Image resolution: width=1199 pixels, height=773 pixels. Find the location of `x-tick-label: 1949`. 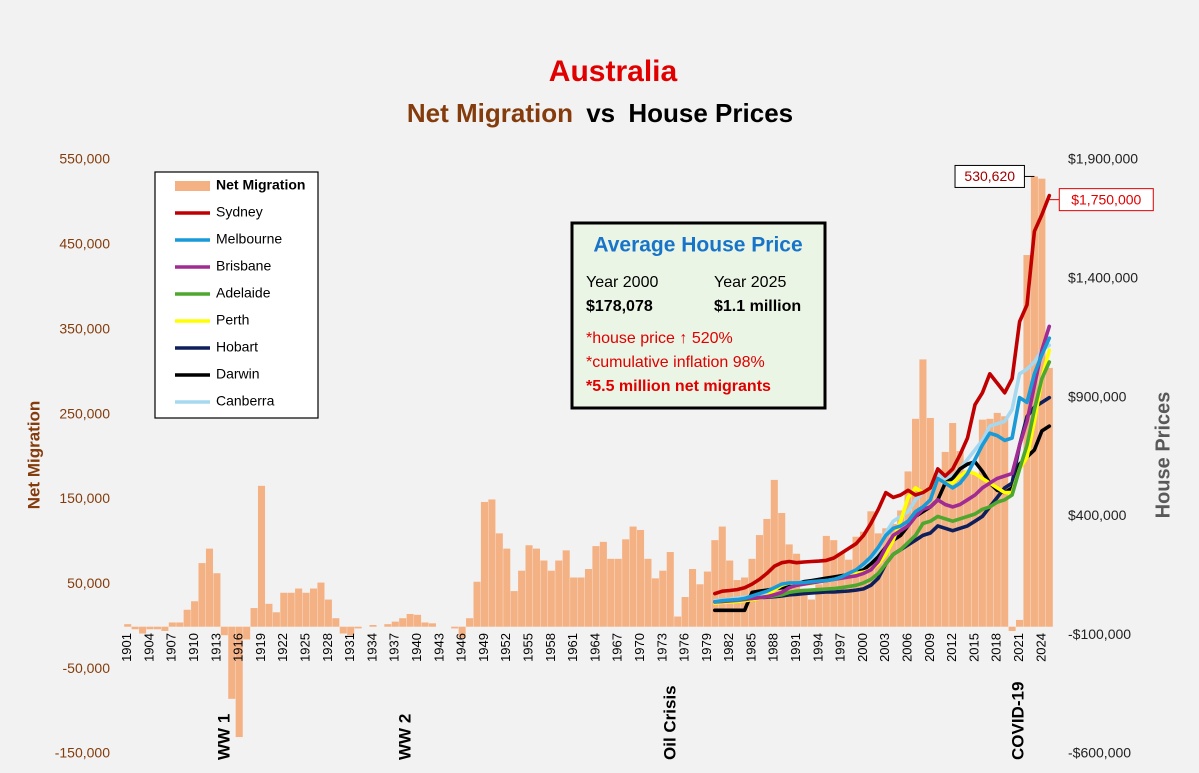

x-tick-label: 1949 is located at coordinates (483, 647).